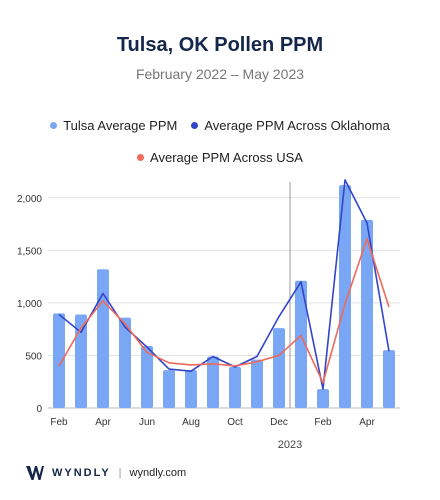  What do you see at coordinates (195, 125) in the screenshot?
I see `legend-swatch-oklahoma` at bounding box center [195, 125].